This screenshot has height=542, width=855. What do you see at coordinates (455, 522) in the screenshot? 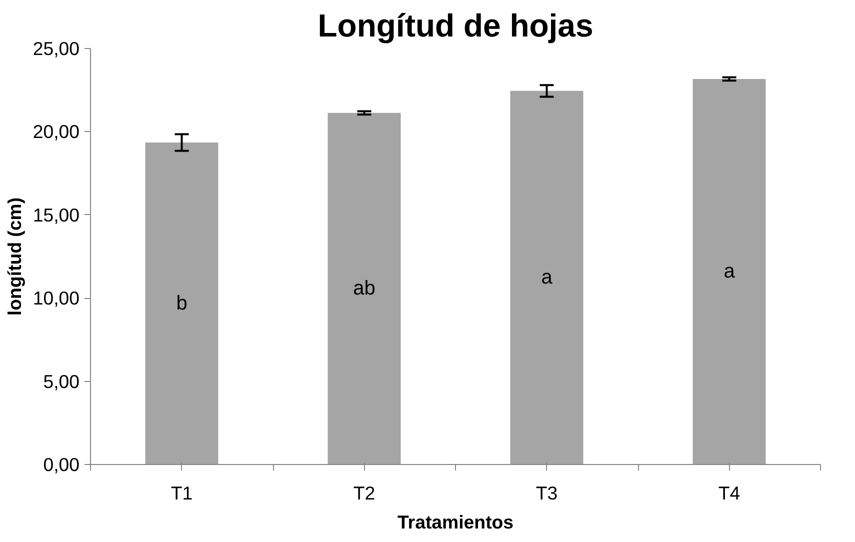
I see `x-axis-title: Tratamientos` at bounding box center [455, 522].